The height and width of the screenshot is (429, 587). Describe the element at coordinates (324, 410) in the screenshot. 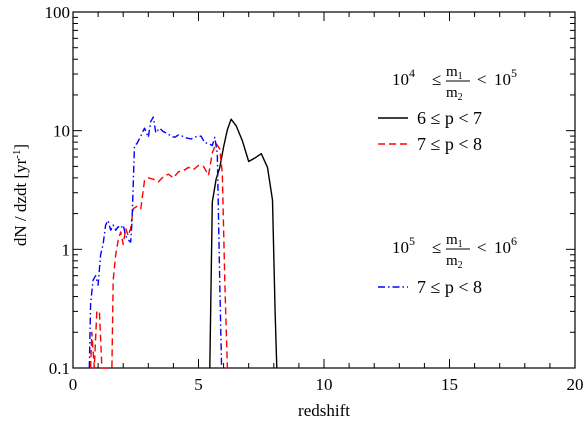

I see `x-axis-label: redshift` at that location.